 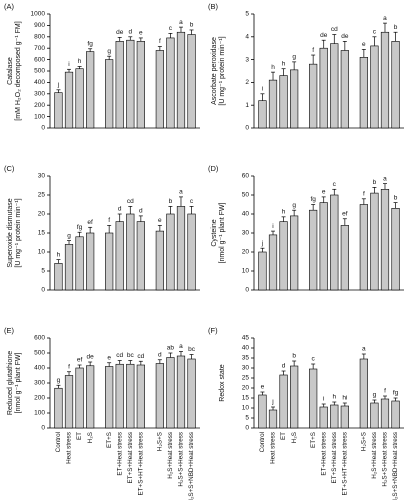 What do you see at coordinates (80, 61) in the screenshot?
I see `significance-letter: h` at bounding box center [80, 61].